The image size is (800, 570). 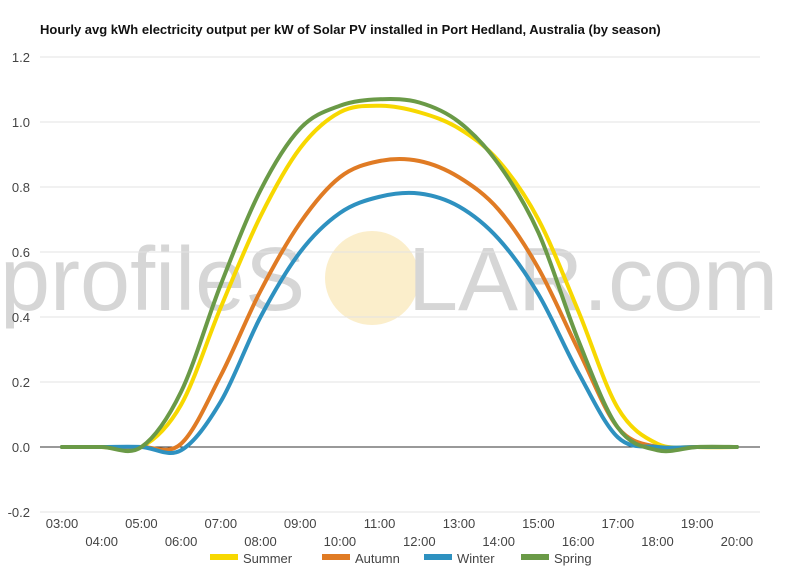 What do you see at coordinates (372, 278) in the screenshot?
I see `watermark-sun-logo` at bounding box center [372, 278].